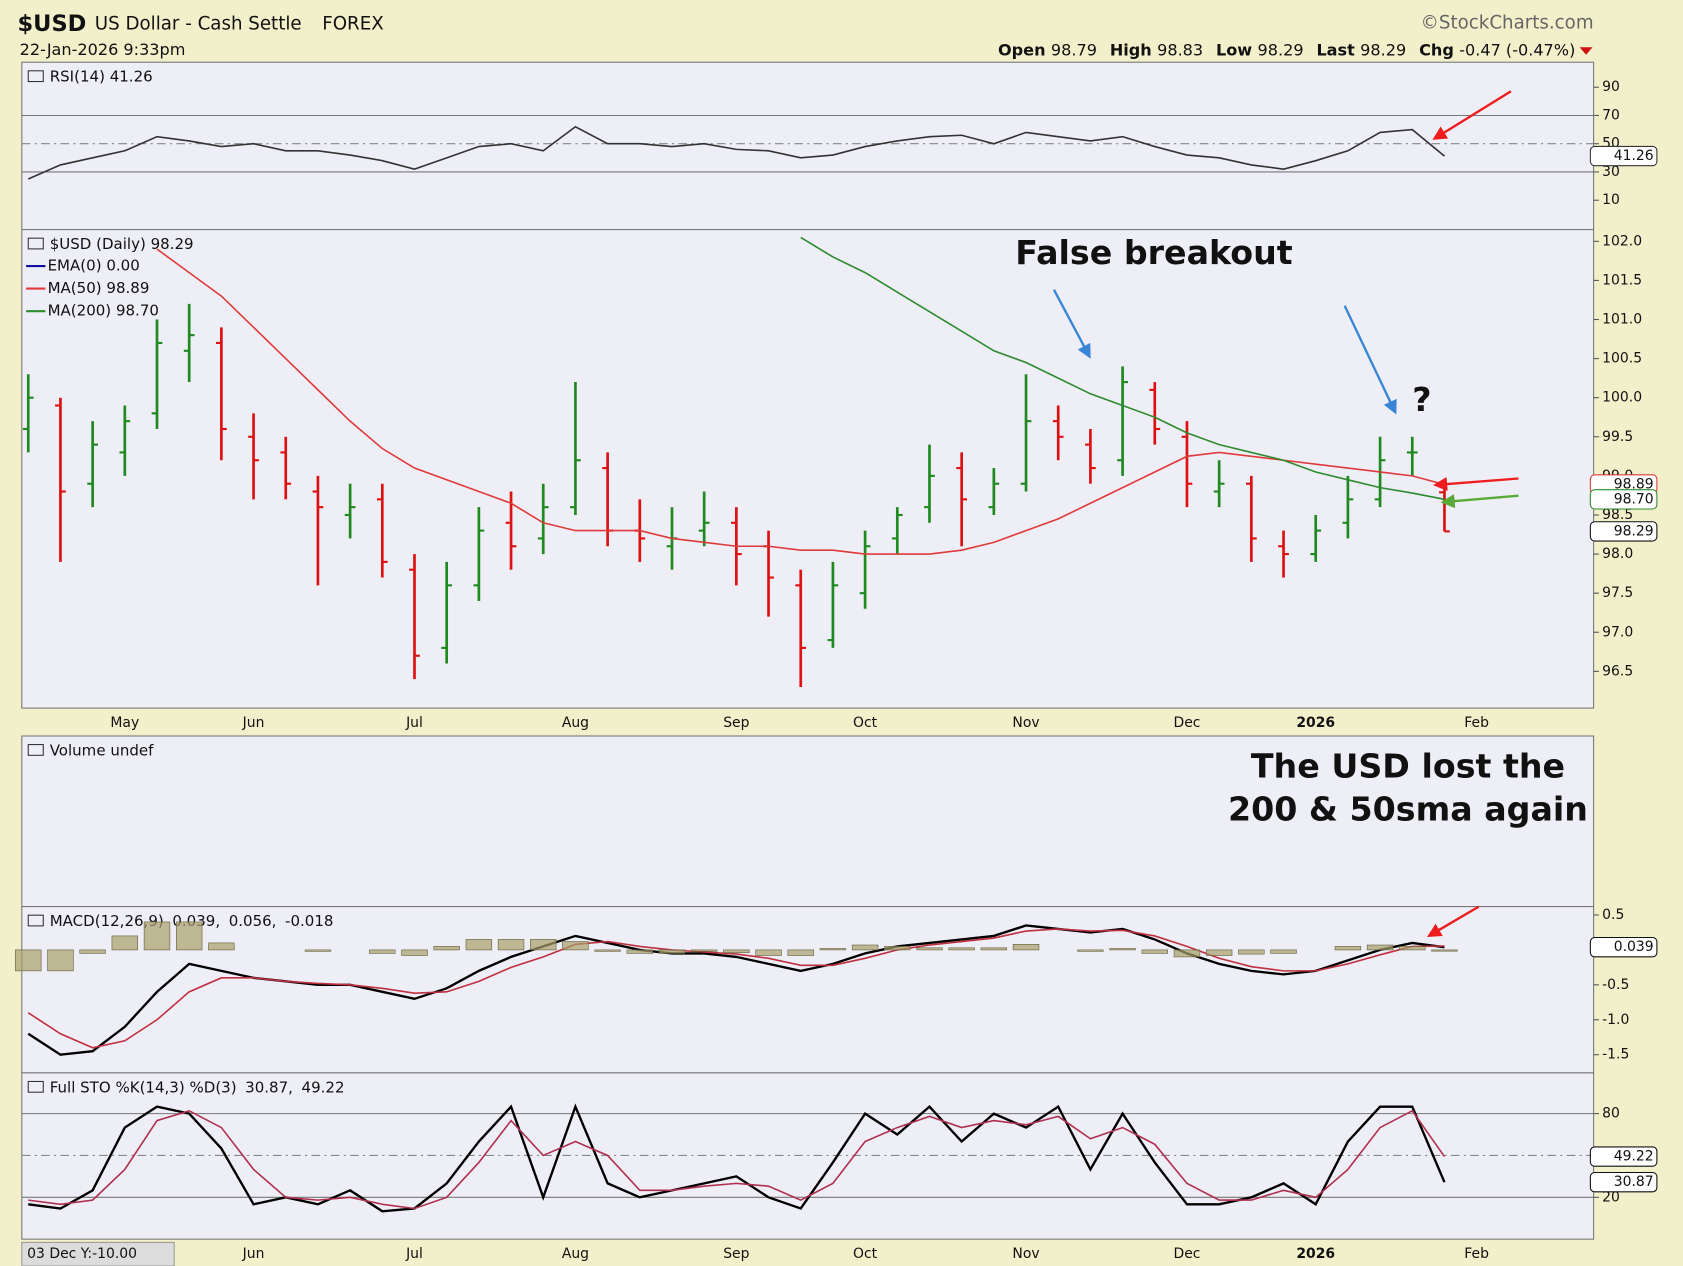 This screenshot has height=1266, width=1683. I want to click on readout-box, so click(98, 1253).